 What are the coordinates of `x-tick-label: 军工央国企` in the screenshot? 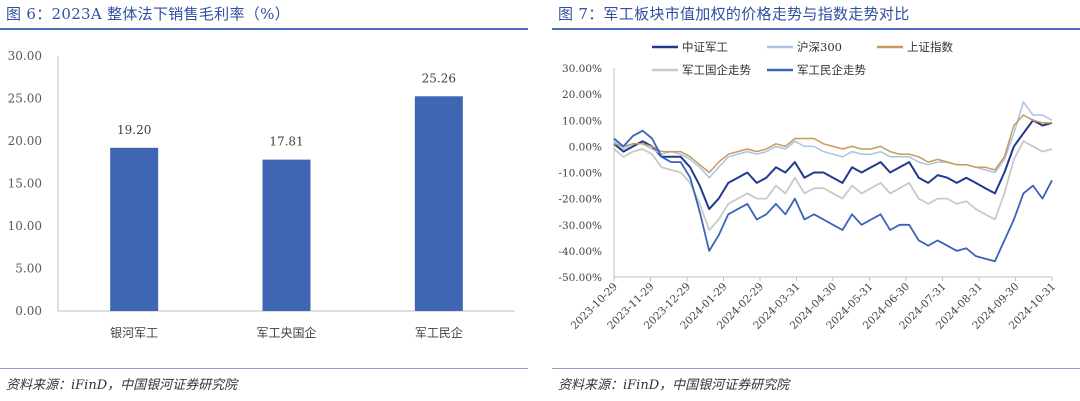 It's located at (286, 332).